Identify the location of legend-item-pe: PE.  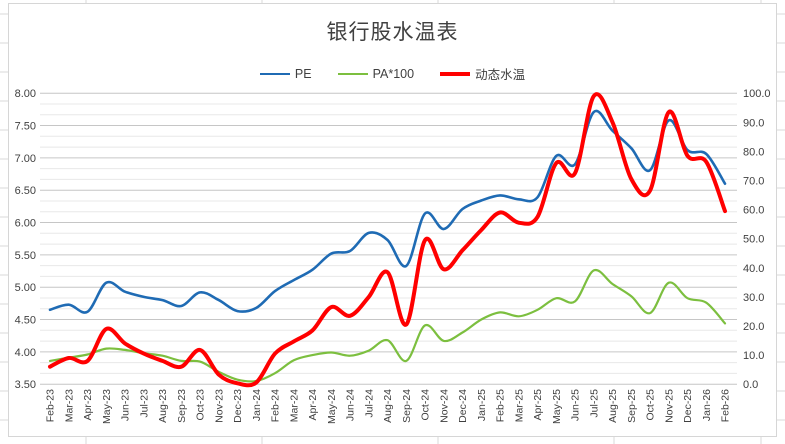
(285, 73).